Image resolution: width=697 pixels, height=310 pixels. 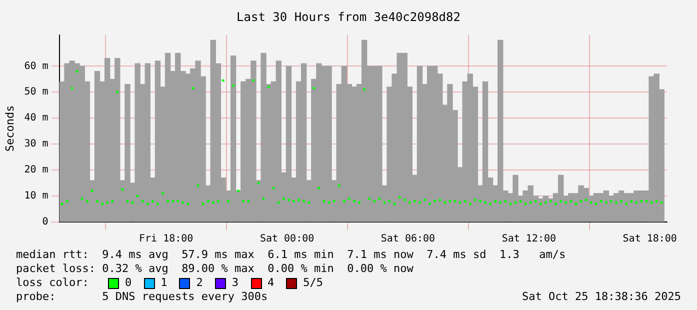 What do you see at coordinates (215, 269) in the screenshot?
I see `text: packet loss: 0.32 % avg 89.00 % max 0.00 % min 0.00 % now` at bounding box center [215, 269].